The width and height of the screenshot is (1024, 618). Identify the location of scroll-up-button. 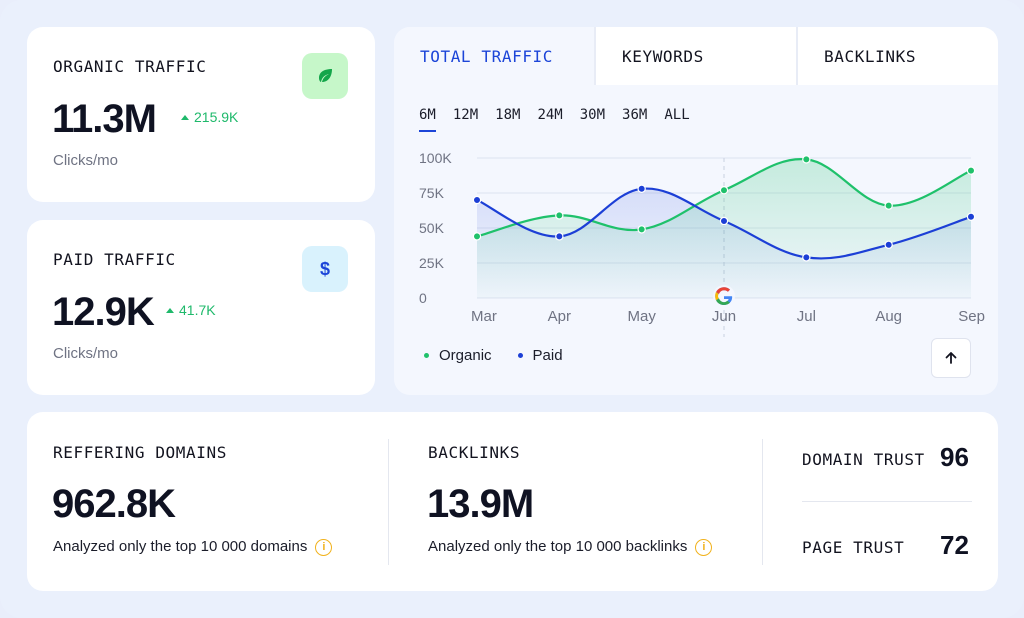
(951, 358).